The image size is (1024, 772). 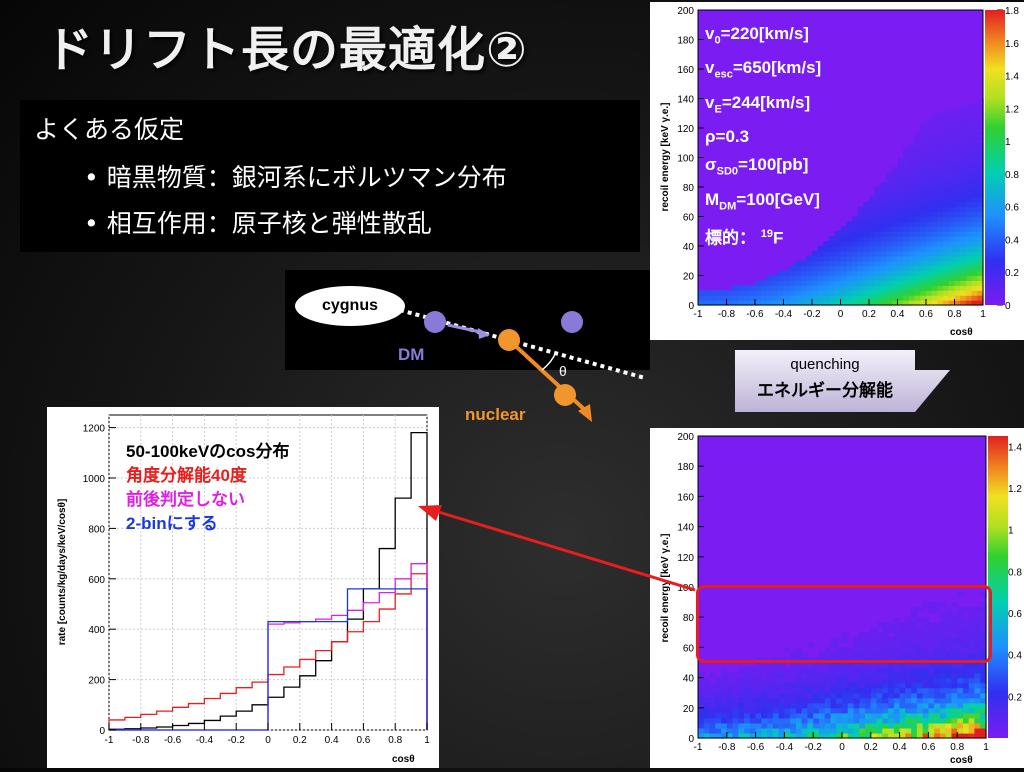 What do you see at coordinates (395, 740) in the screenshot?
I see `x-tick-label: 0.8` at bounding box center [395, 740].